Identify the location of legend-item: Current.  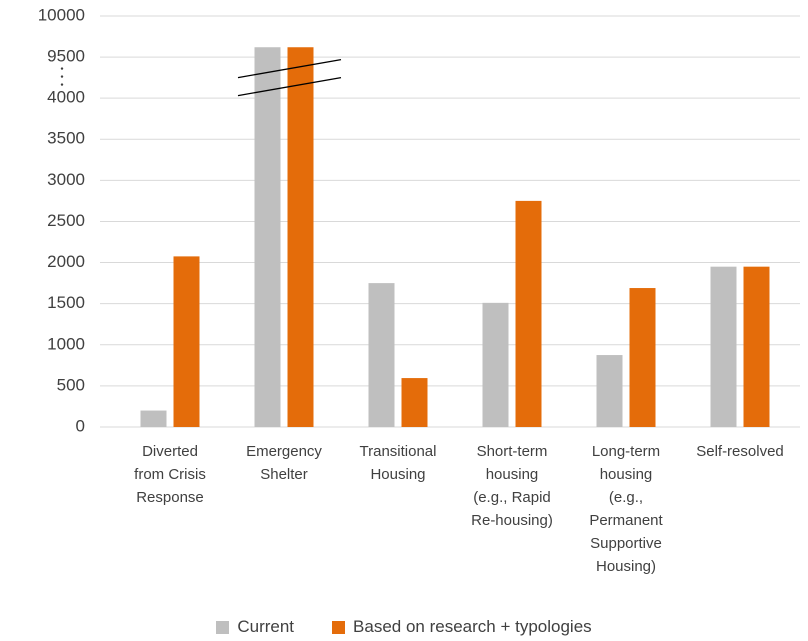
(255, 627).